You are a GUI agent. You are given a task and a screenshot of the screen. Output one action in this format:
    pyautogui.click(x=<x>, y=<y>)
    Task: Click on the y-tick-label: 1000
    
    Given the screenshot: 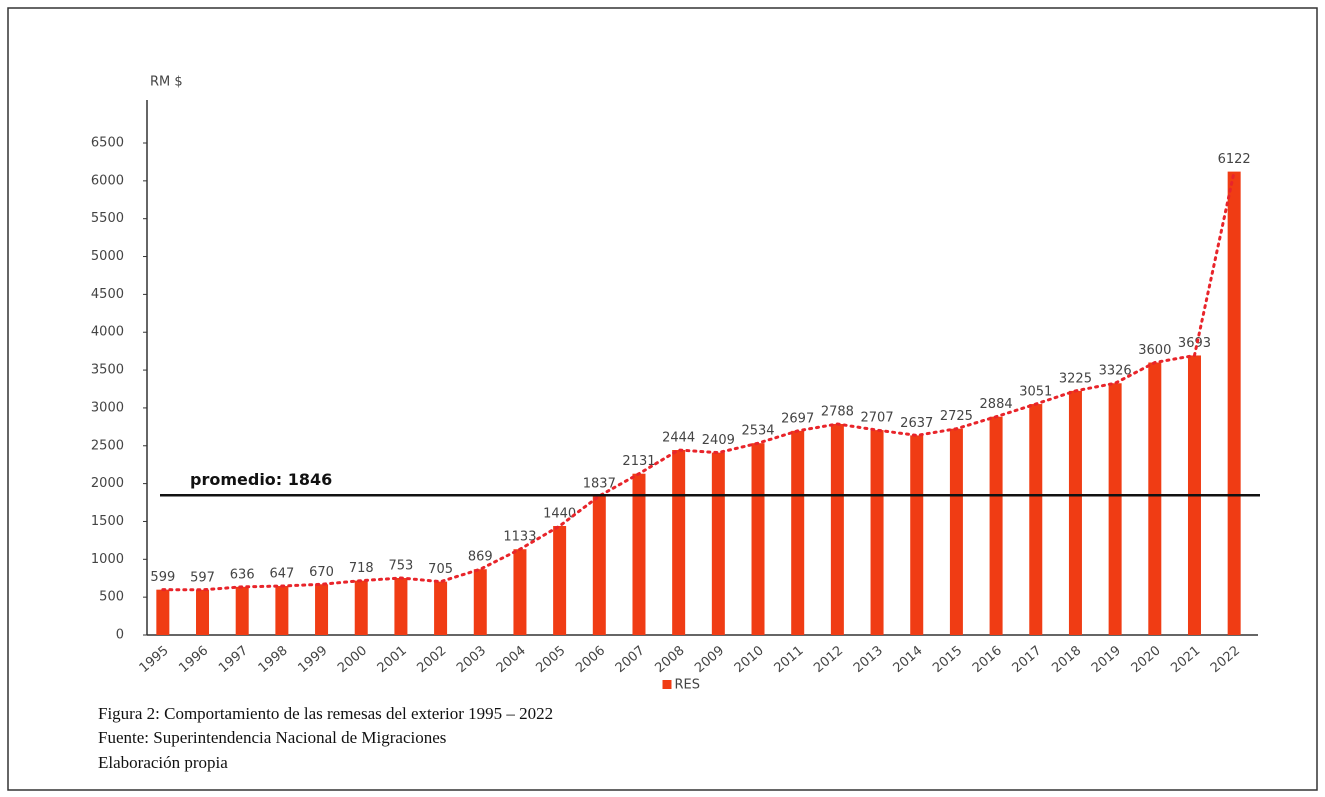 What is the action you would take?
    pyautogui.click(x=107, y=559)
    